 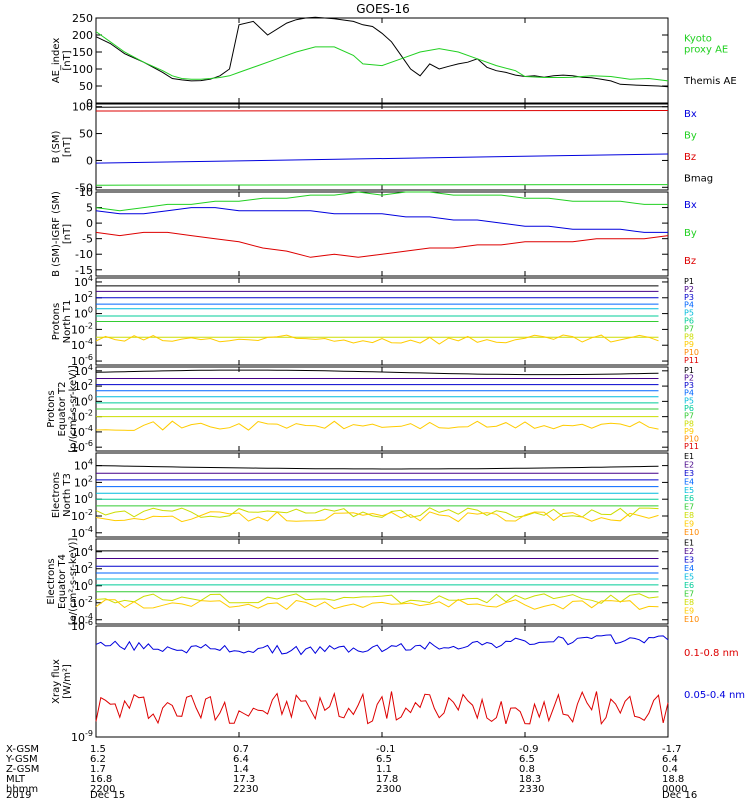 What do you see at coordinates (689, 321) in the screenshot?
I see `legend-p3-5: P6` at bounding box center [689, 321].